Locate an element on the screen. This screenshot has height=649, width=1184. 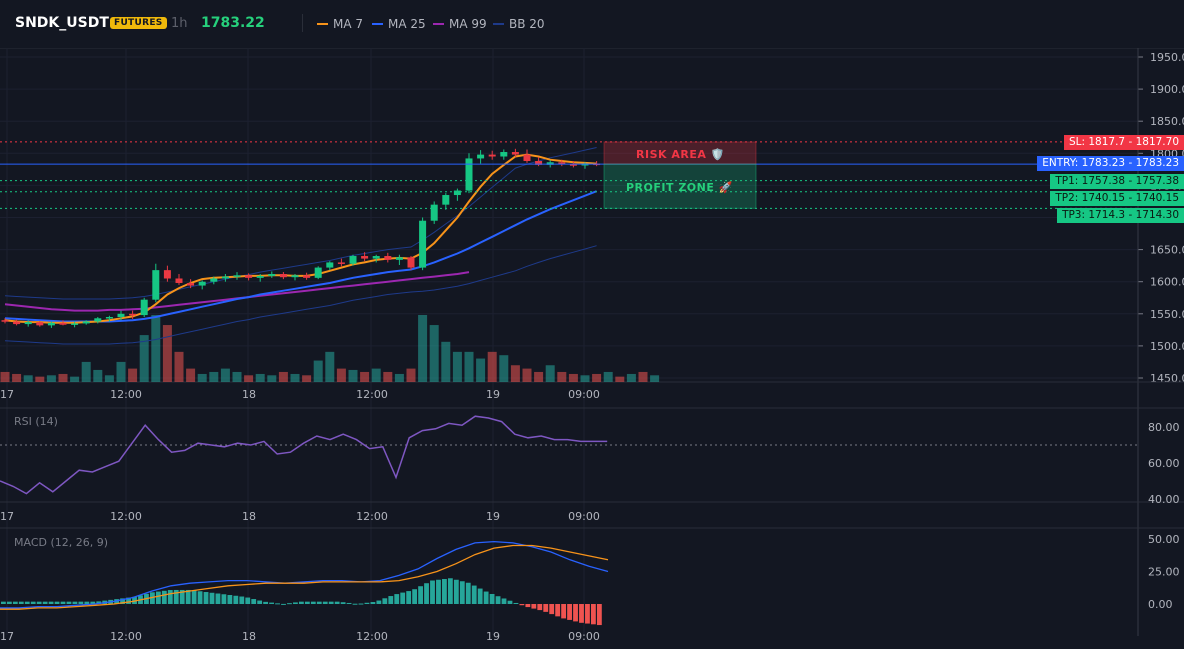
symbol-name: SNDK_USDT is located at coordinates (62, 23).